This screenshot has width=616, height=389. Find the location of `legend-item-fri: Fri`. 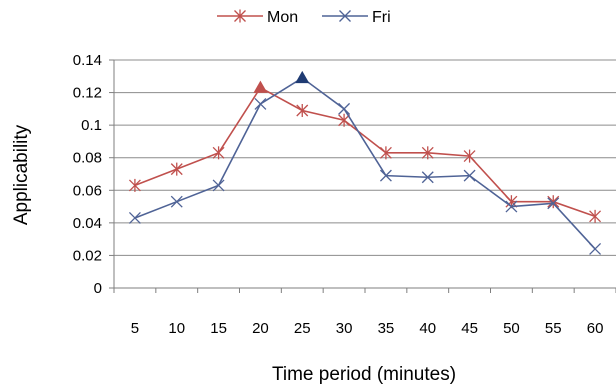

legend-item-fri: Fri is located at coordinates (356, 17).